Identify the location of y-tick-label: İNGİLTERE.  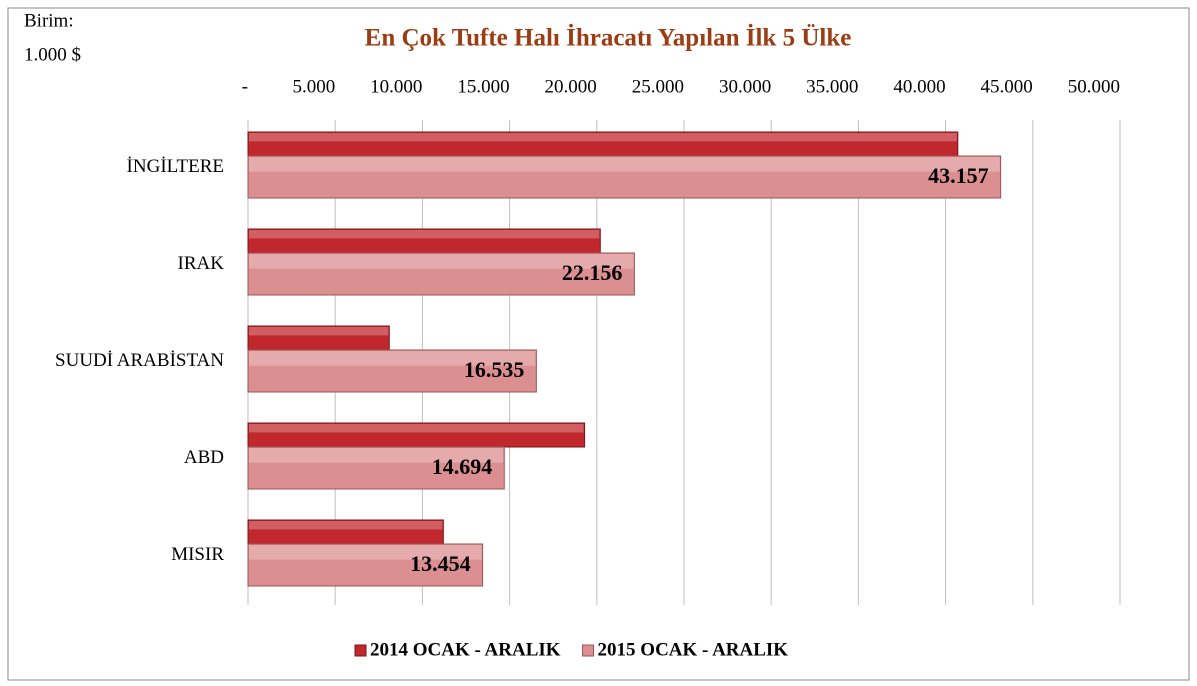
(175, 166).